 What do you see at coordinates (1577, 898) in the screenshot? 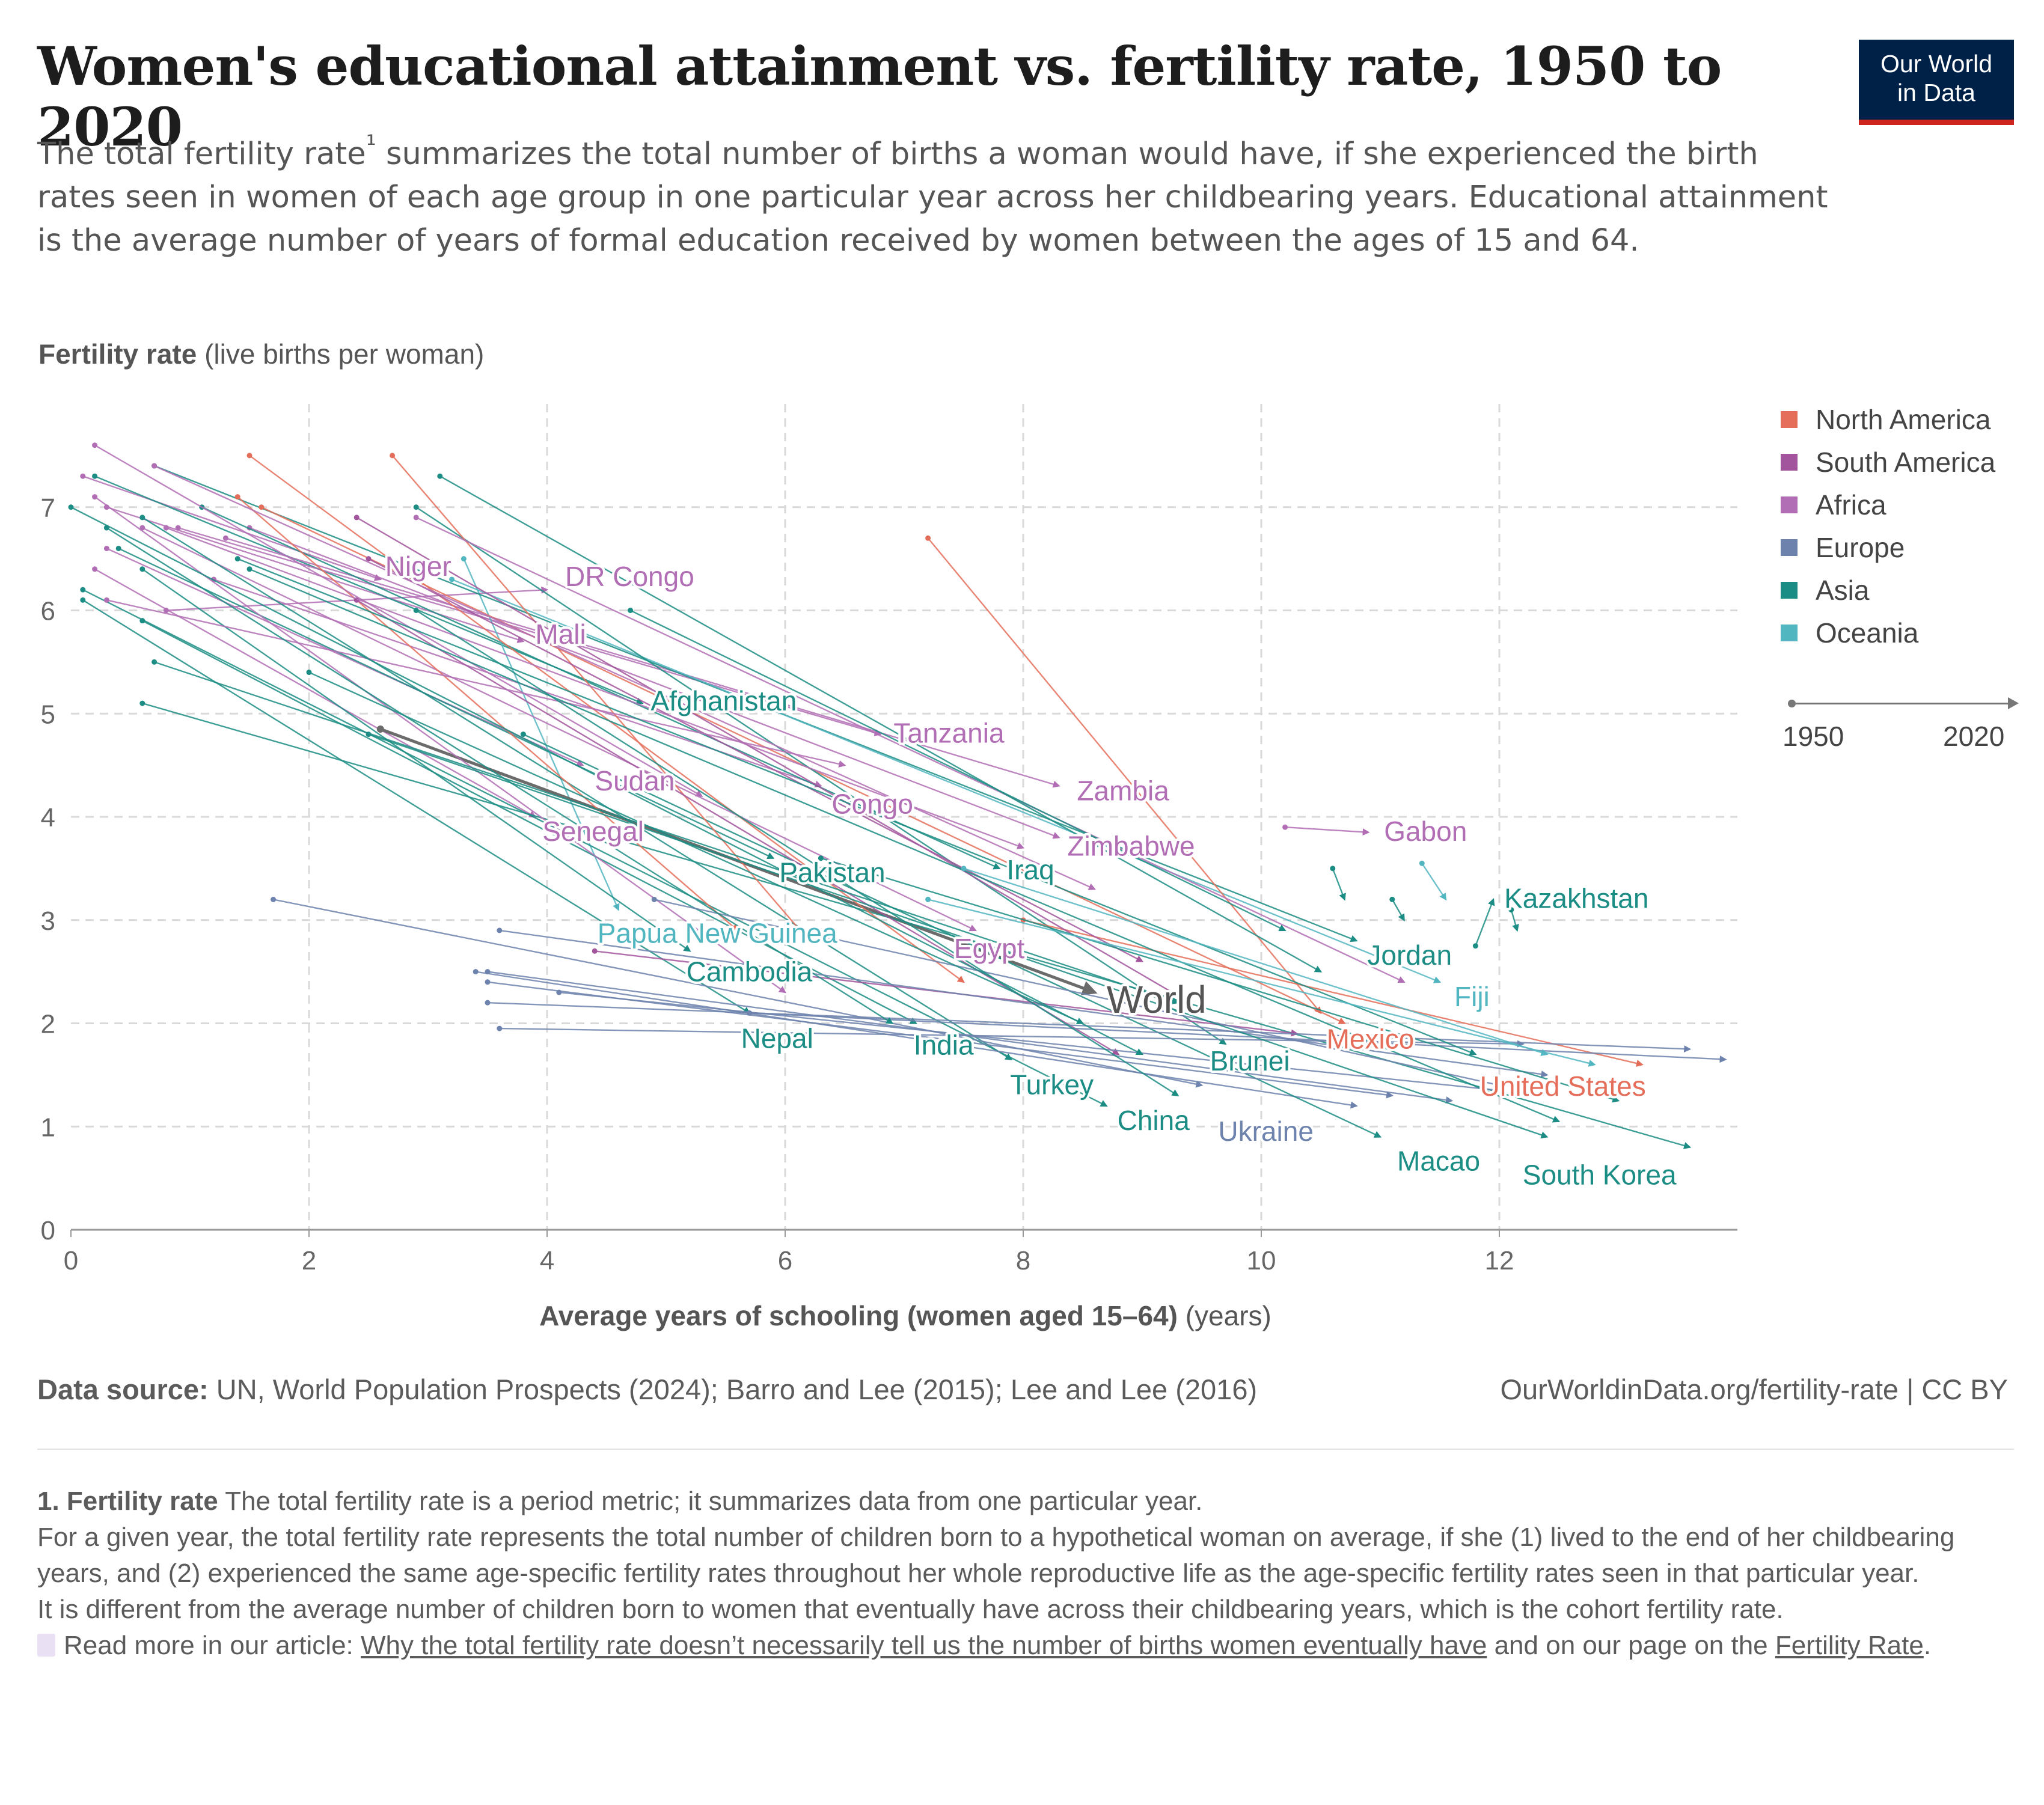
I see `series-label: Kazakhstan` at bounding box center [1577, 898].